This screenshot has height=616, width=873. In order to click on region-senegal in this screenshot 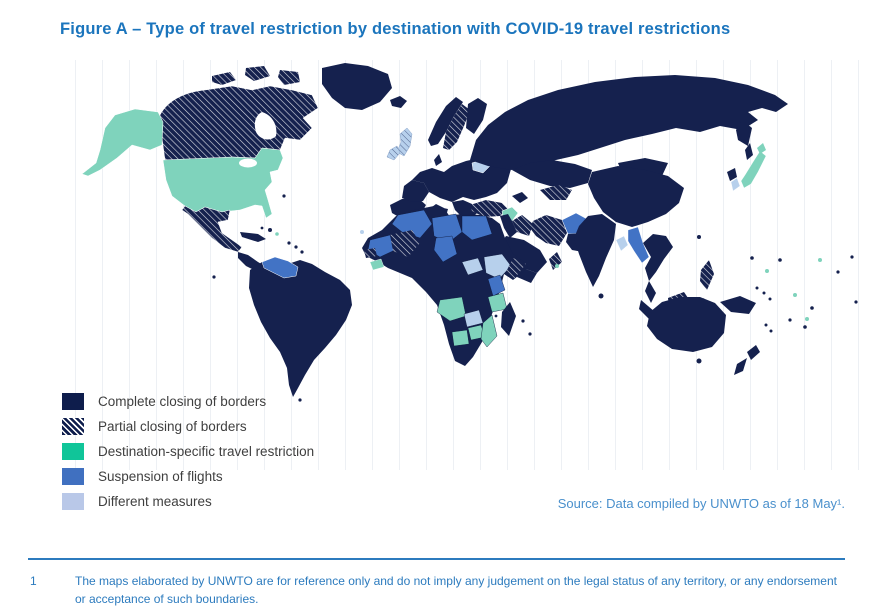, I will do `click(370, 253)`.